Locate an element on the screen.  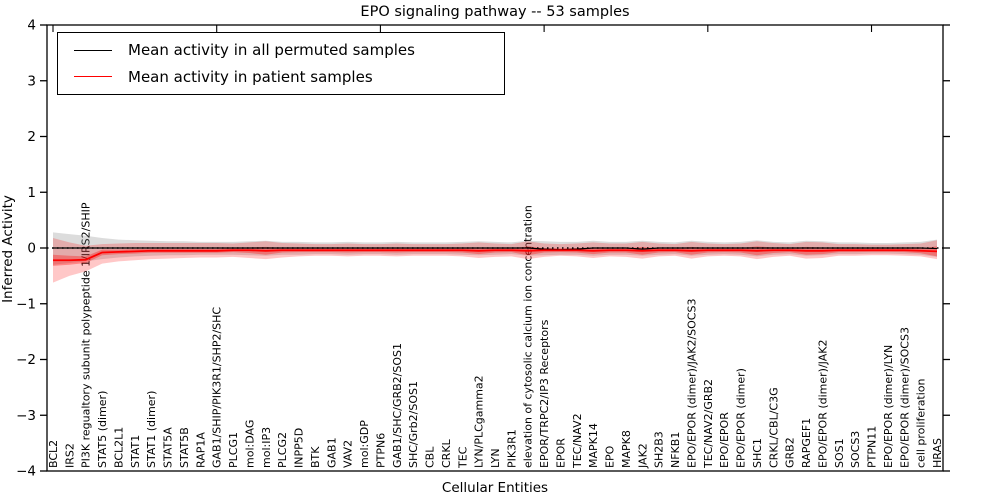
x-tick-label: SOCS3 is located at coordinates (855, 449).